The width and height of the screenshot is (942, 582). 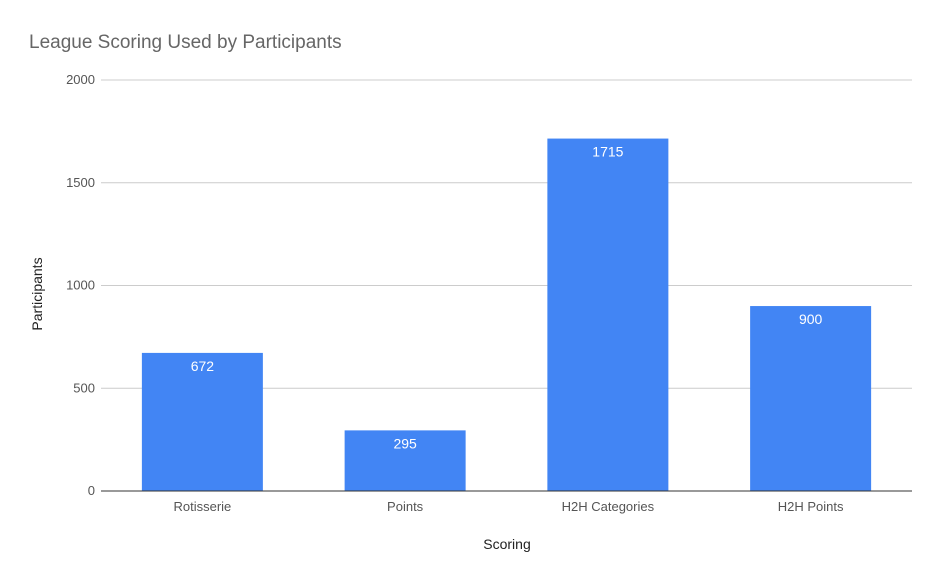 I want to click on y-tick-label: 1500, so click(x=80, y=182).